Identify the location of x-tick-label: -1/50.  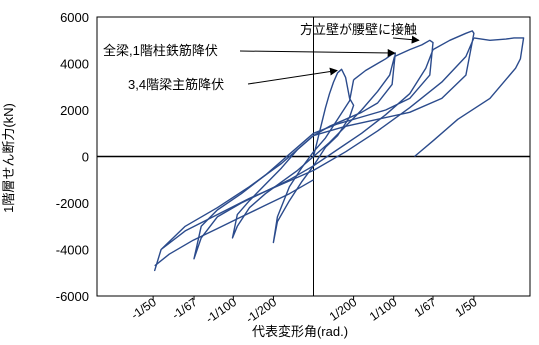
(143, 308).